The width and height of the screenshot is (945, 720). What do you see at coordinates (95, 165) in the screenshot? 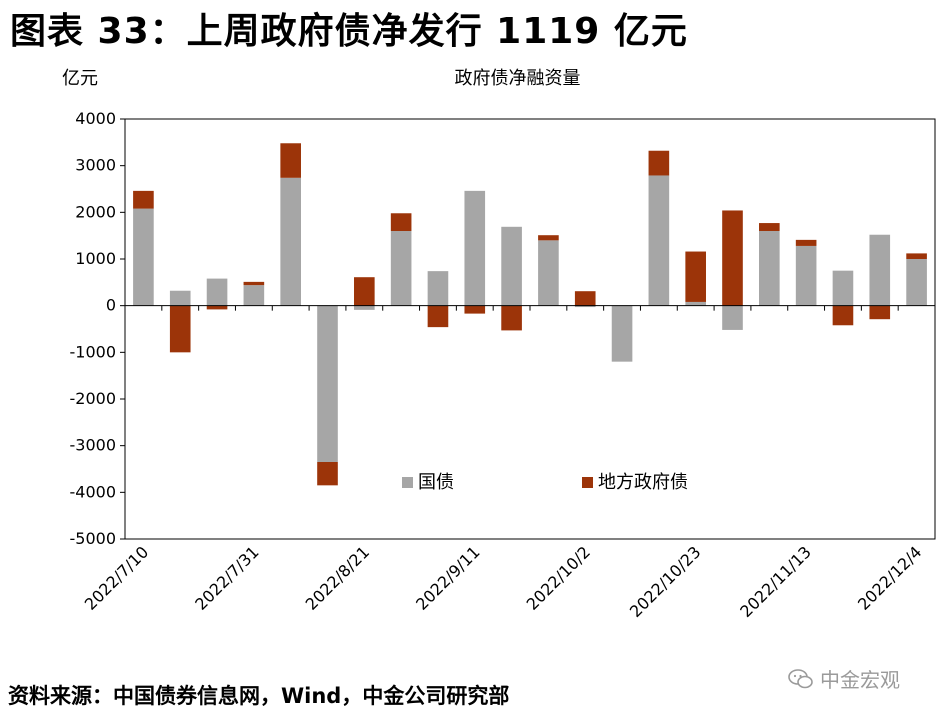
I see `y-tick-label: 3000` at bounding box center [95, 165].